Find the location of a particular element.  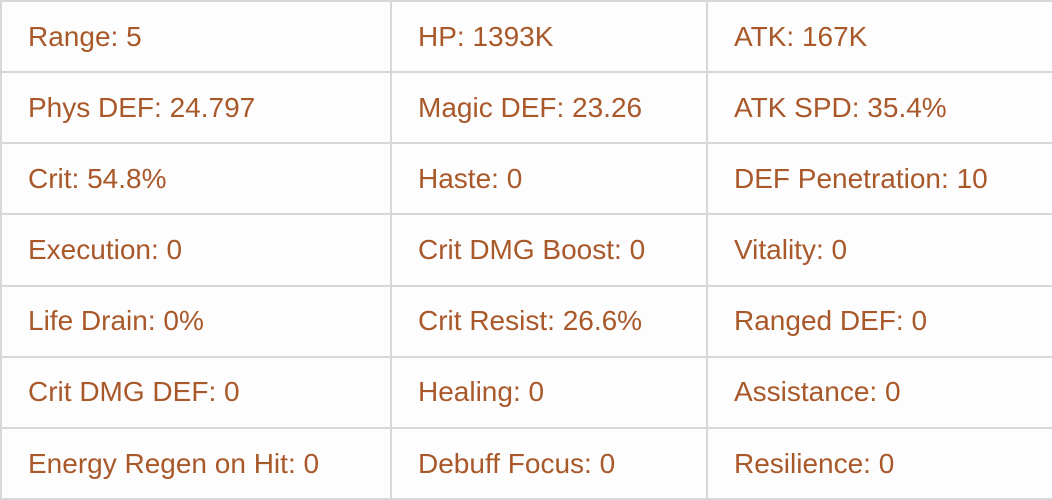

stat-label: Vitality is located at coordinates (775, 250).